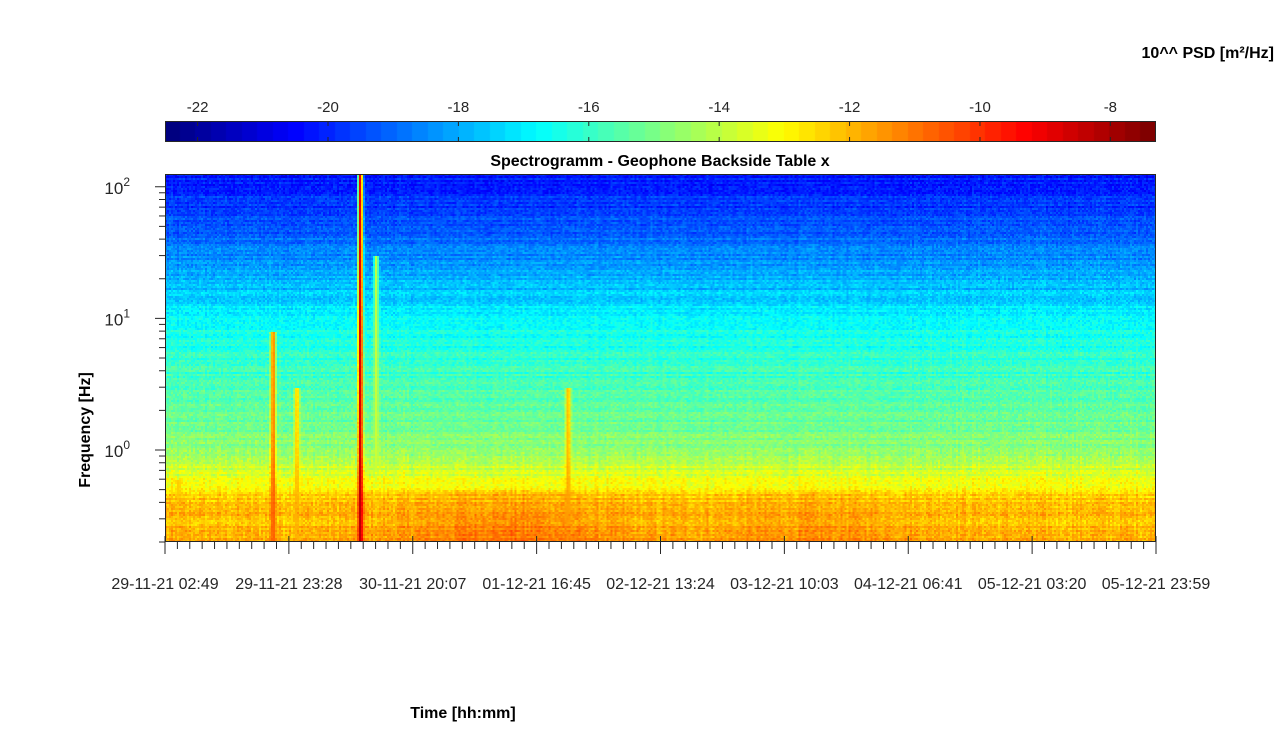 This screenshot has width=1276, height=743. Describe the element at coordinates (459, 107) in the screenshot. I see `colorbar-tick-label: -18` at that location.